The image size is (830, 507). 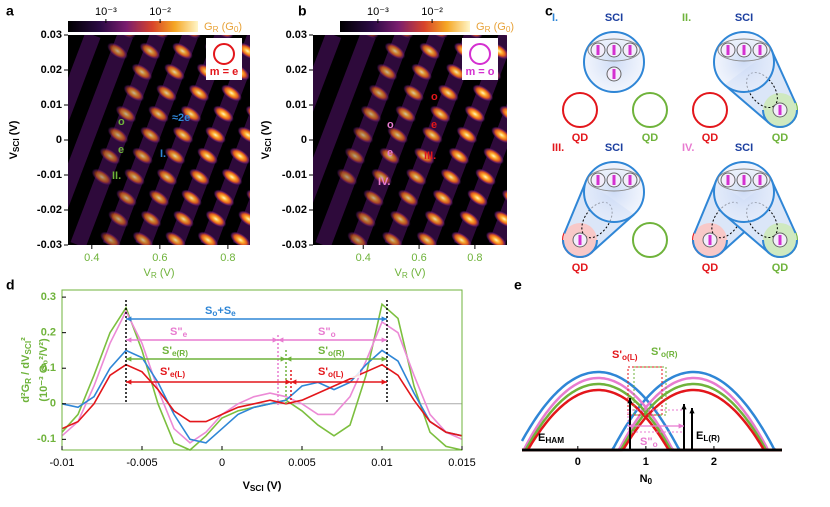 I want to click on y-tick-label: -0.03, so click(x=294, y=245).